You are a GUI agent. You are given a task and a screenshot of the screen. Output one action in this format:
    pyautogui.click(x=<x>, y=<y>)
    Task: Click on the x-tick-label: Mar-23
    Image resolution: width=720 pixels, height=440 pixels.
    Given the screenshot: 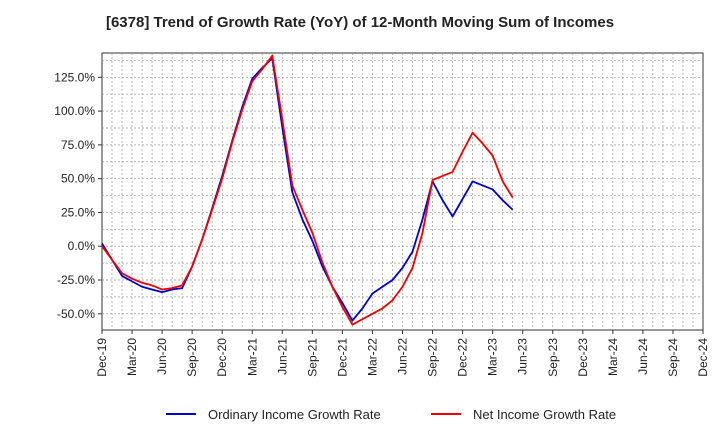 What is the action you would take?
    pyautogui.click(x=493, y=357)
    